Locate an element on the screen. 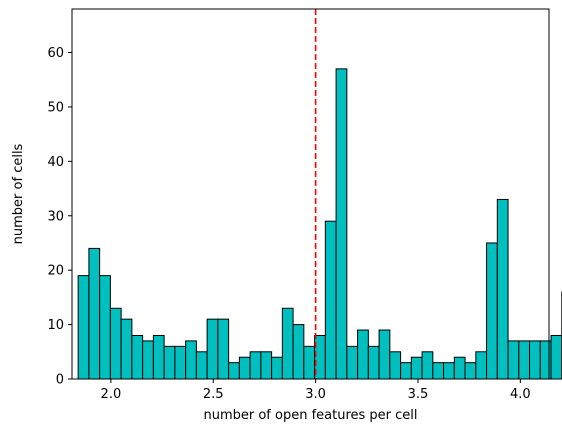 The width and height of the screenshot is (562, 432). y-tick-label: 10 is located at coordinates (55, 325).